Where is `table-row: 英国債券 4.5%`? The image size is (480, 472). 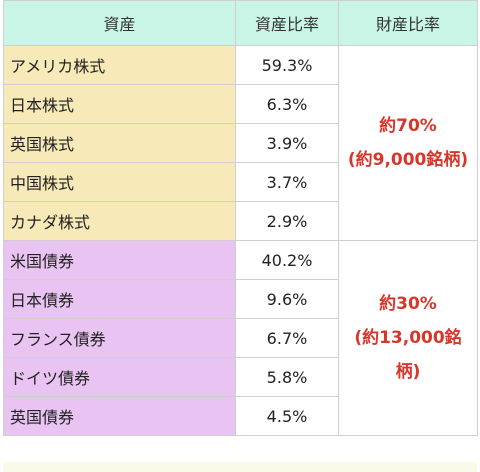
table-row: 英国債券 4.5% is located at coordinates (240, 416).